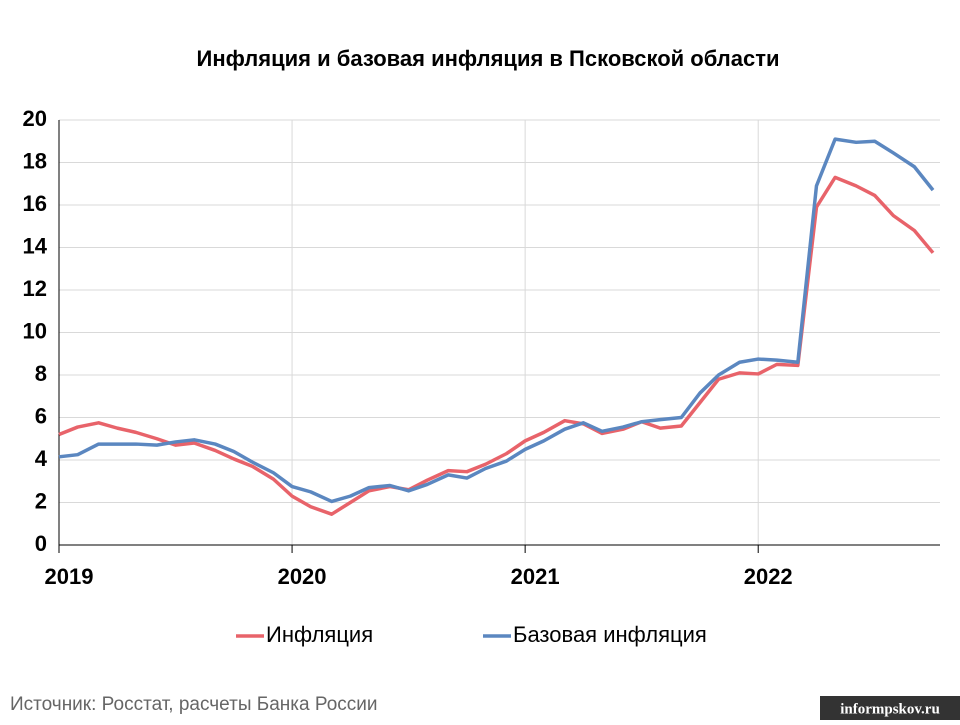 The image size is (960, 725). What do you see at coordinates (69, 576) in the screenshot?
I see `x-tick-label: 2019` at bounding box center [69, 576].